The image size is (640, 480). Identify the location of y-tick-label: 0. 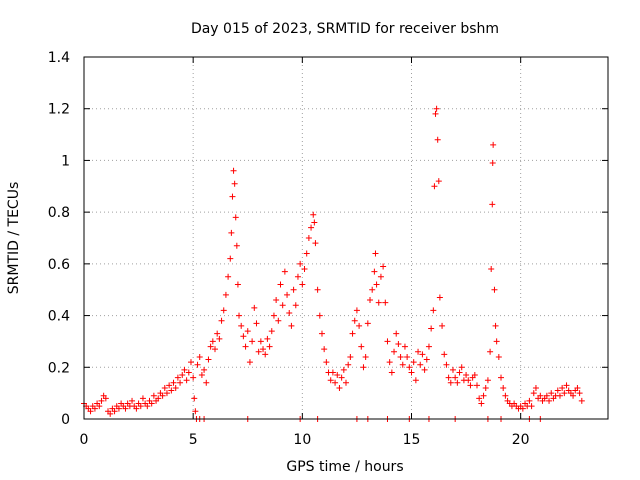
(65, 420).